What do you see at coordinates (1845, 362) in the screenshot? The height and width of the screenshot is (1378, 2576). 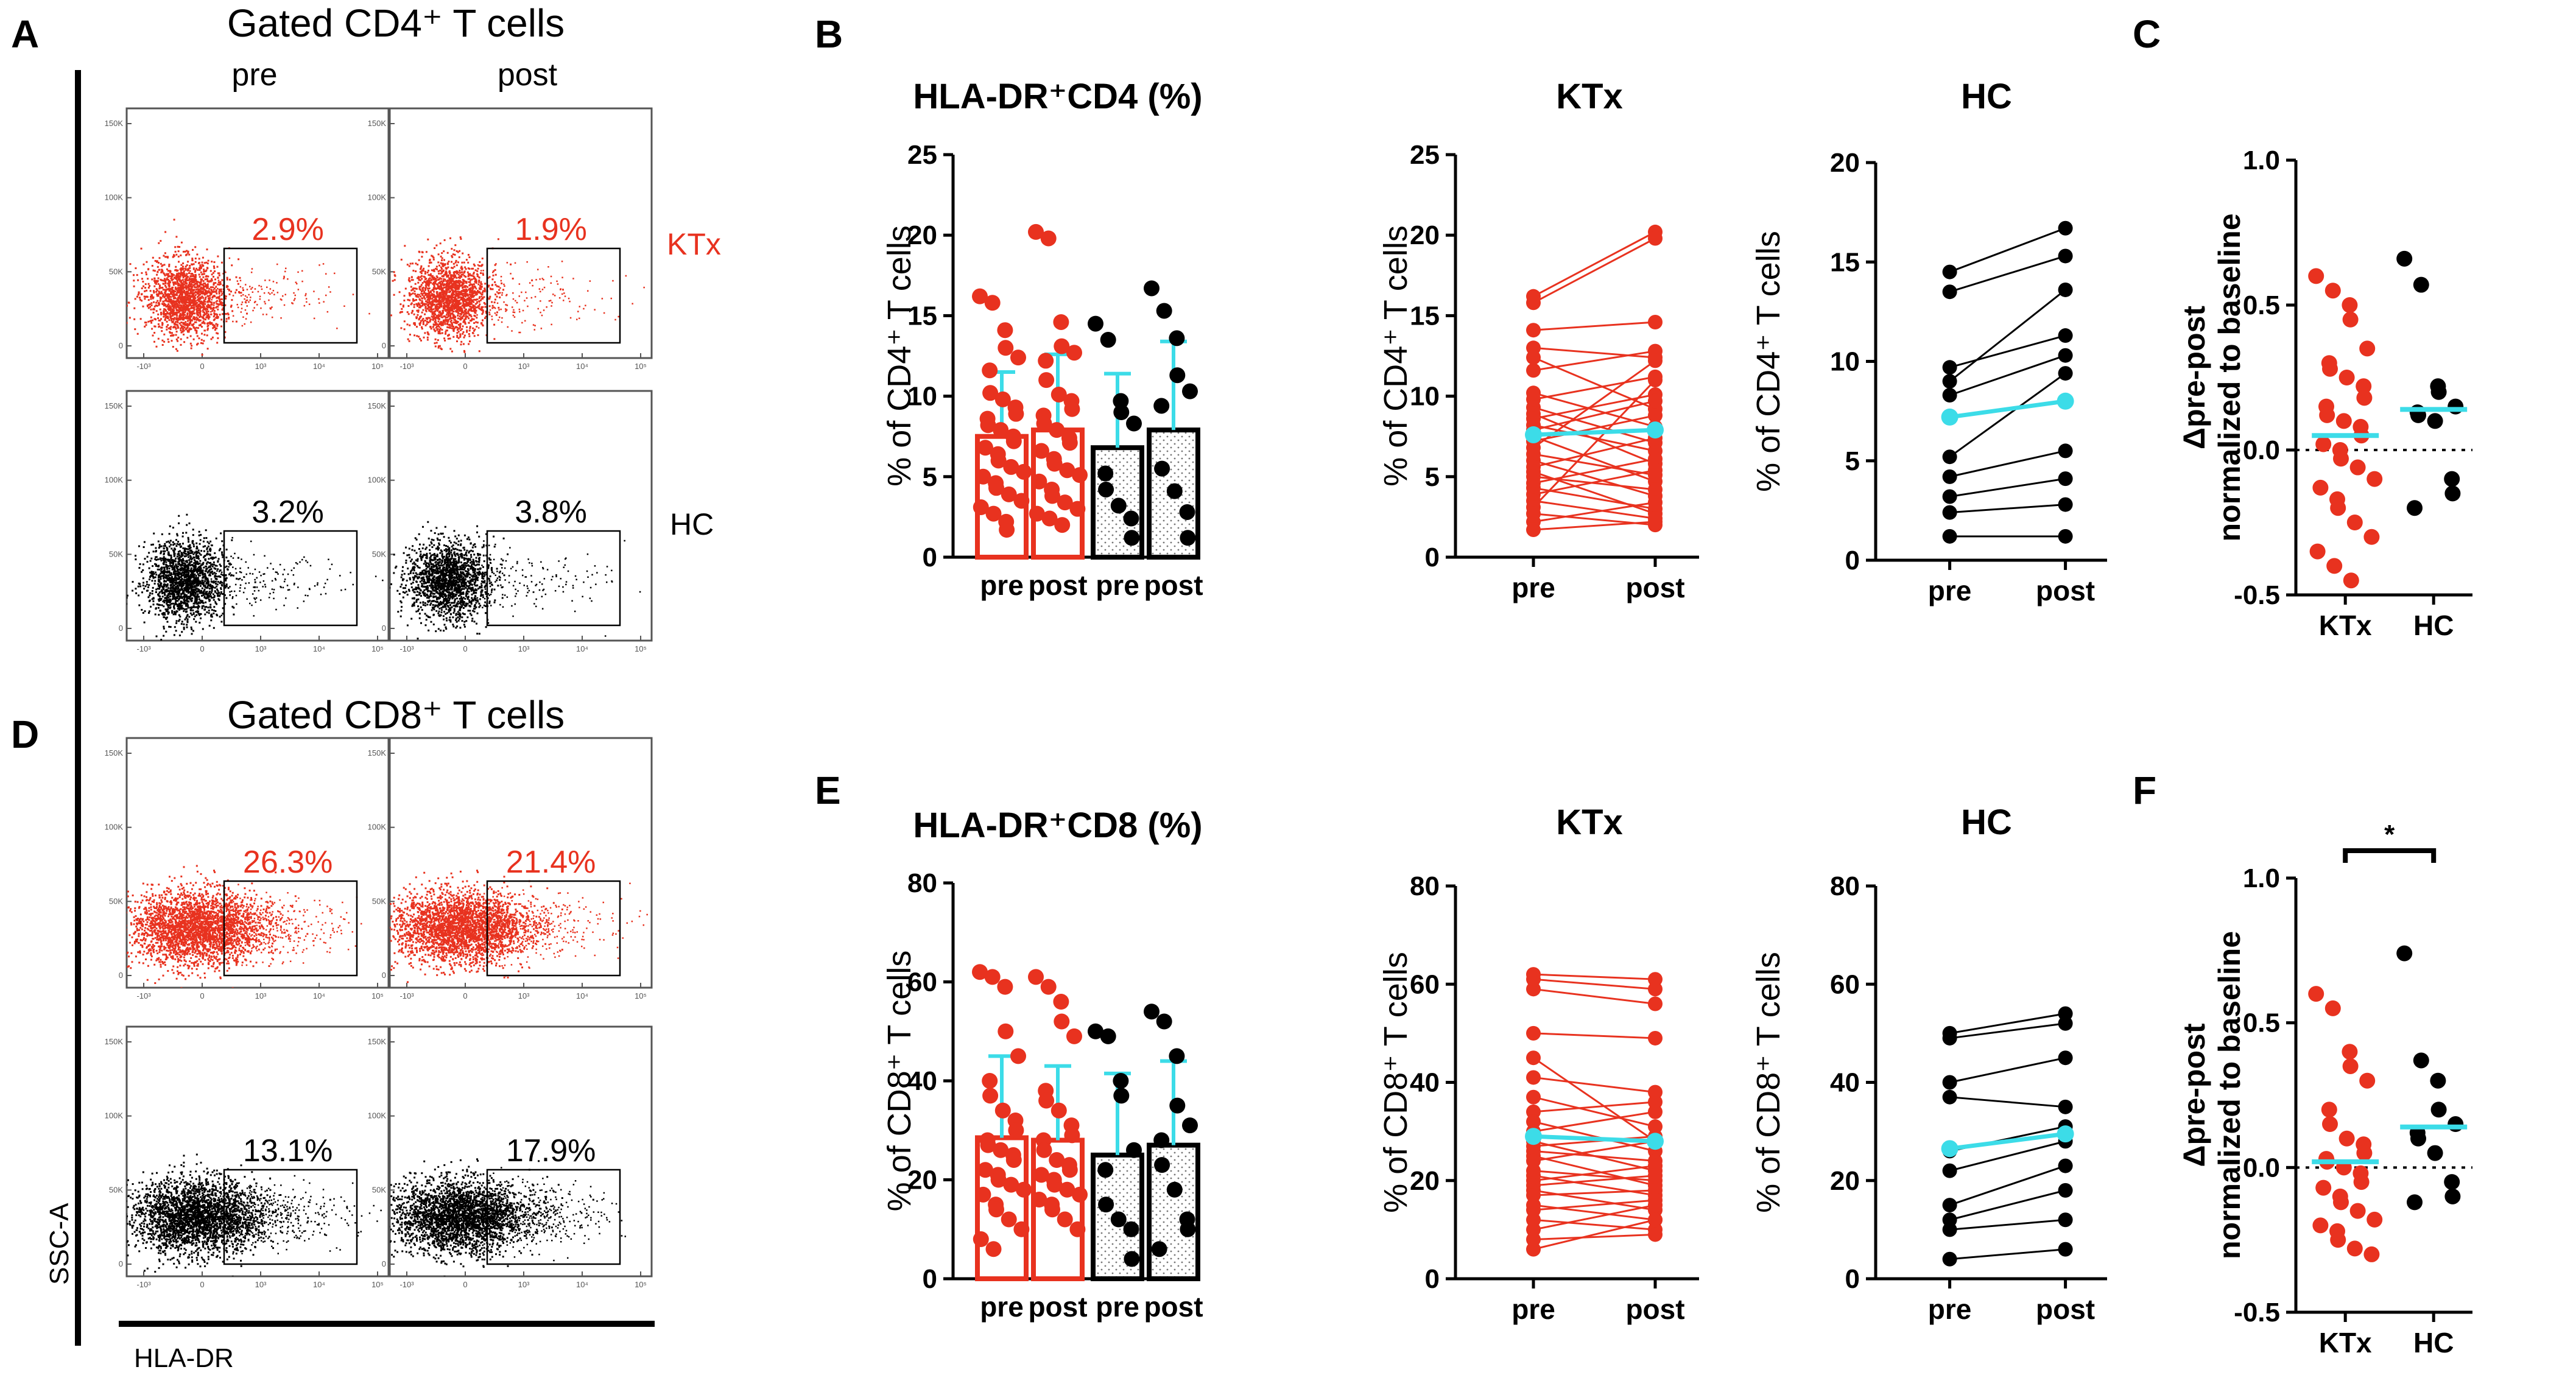 I see `y-tick-label: 10` at bounding box center [1845, 362].